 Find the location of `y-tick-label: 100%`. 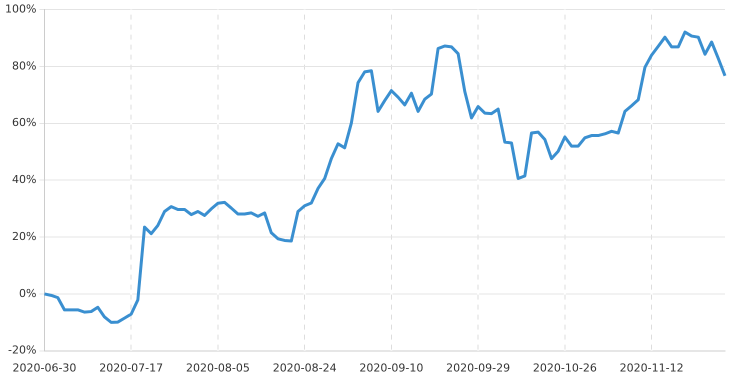

y-tick-label: 100% is located at coordinates (20, 9).